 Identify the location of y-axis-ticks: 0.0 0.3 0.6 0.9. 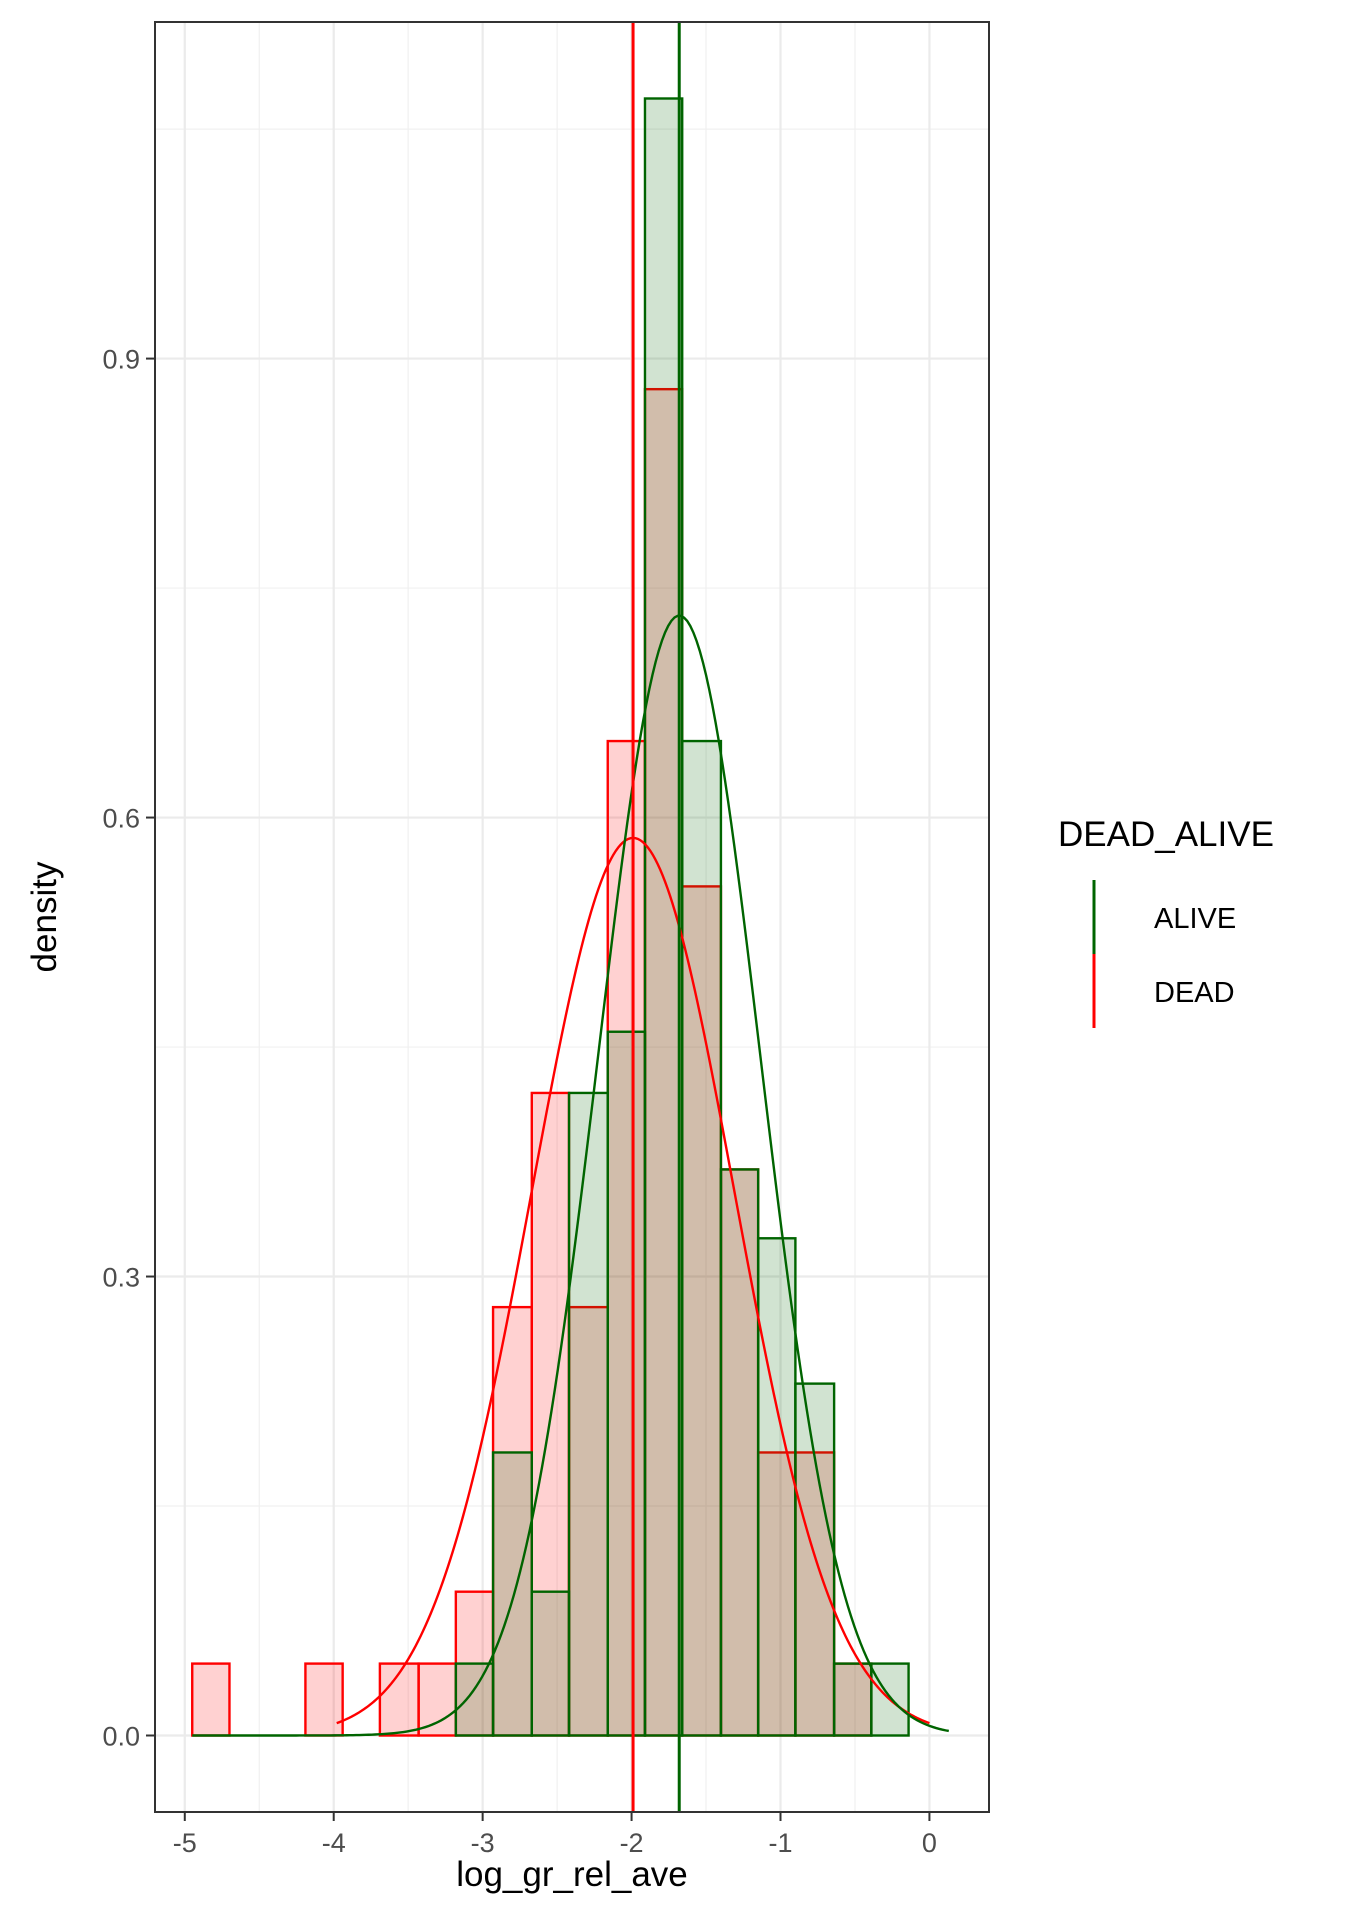
(128, 1048).